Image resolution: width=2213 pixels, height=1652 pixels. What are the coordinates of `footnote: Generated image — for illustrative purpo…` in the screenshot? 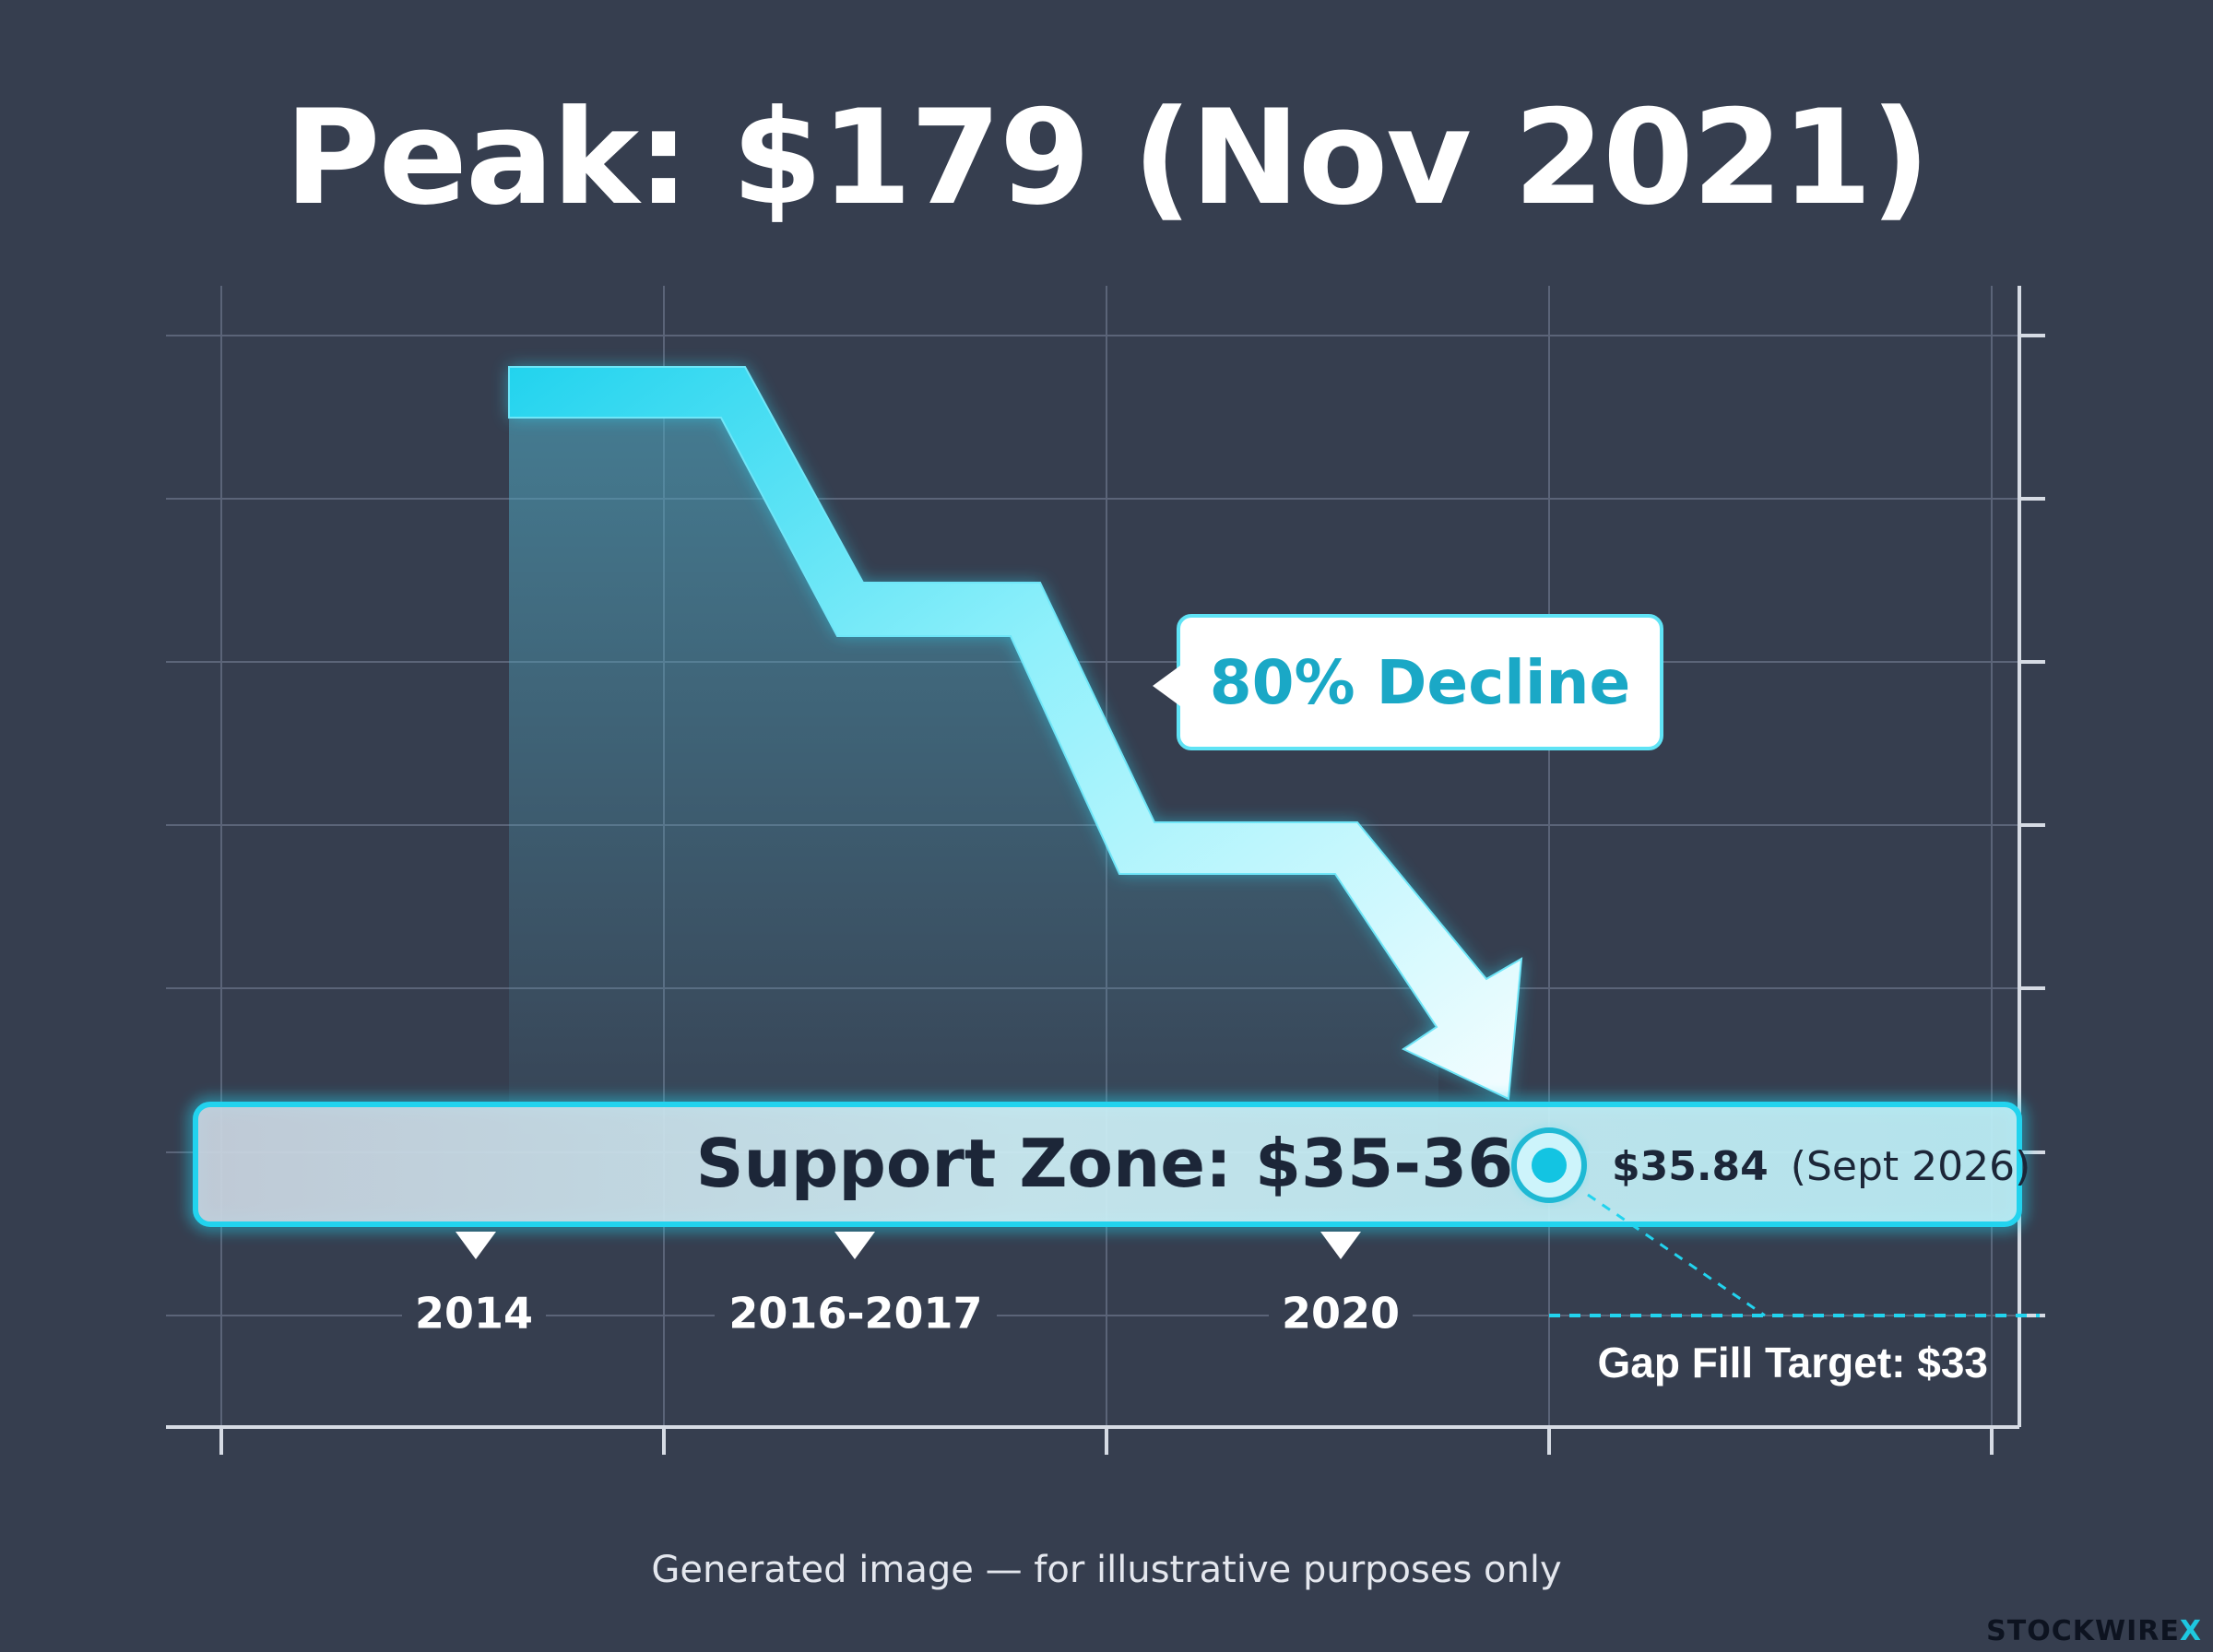 It's located at (1106, 1570).